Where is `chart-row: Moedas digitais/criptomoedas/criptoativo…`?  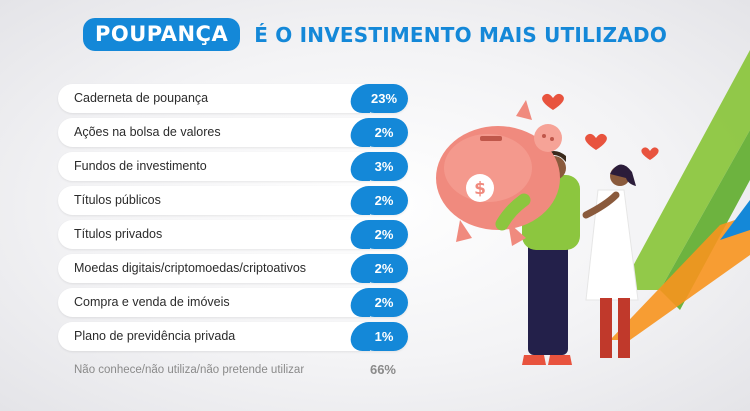
chart-row: Moedas digitais/criptomoedas/criptoativo… is located at coordinates (233, 268).